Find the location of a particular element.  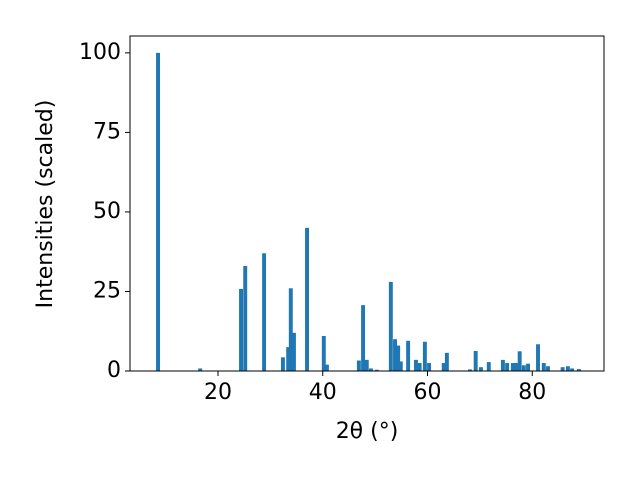

y-tick-label: 75 is located at coordinates (107, 131).